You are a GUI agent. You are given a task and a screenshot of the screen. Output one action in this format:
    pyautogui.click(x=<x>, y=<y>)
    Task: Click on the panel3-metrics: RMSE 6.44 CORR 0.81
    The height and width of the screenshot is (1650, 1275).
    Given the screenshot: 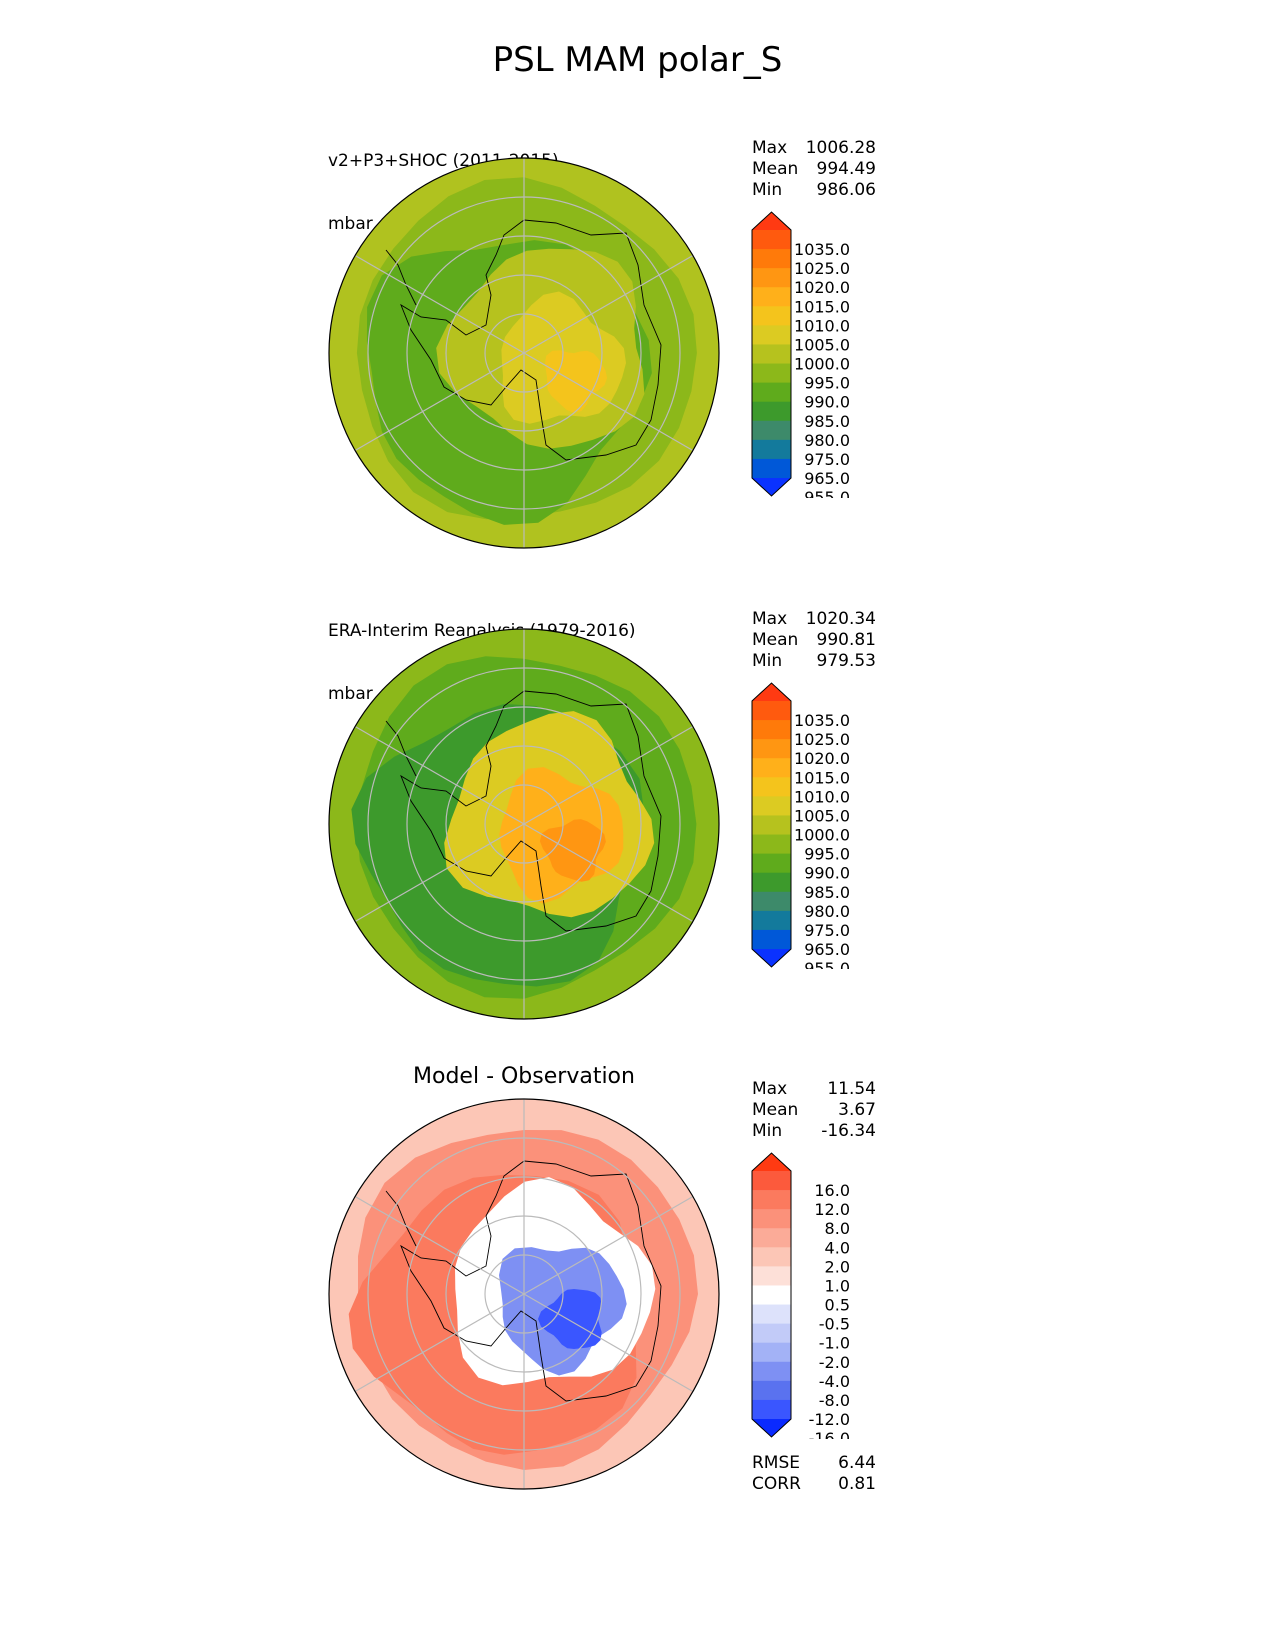 What is the action you would take?
    pyautogui.click(x=814, y=1474)
    